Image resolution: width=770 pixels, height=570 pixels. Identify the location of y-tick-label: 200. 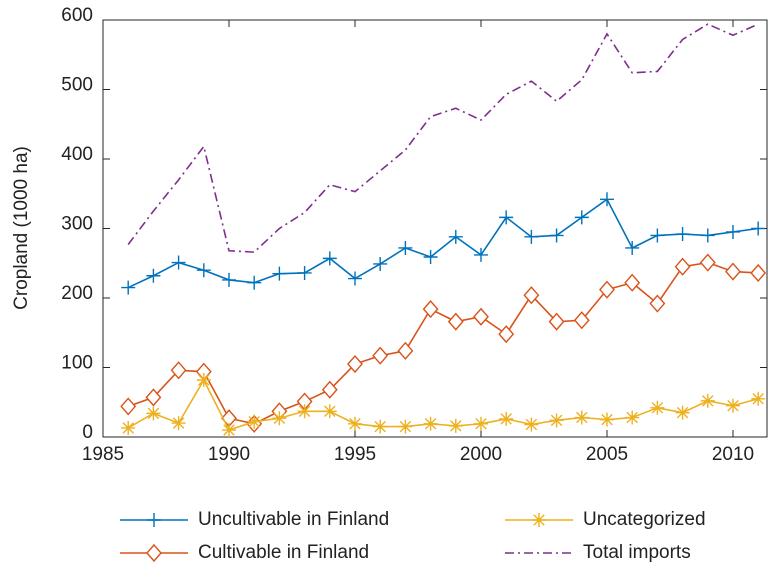
(77, 293).